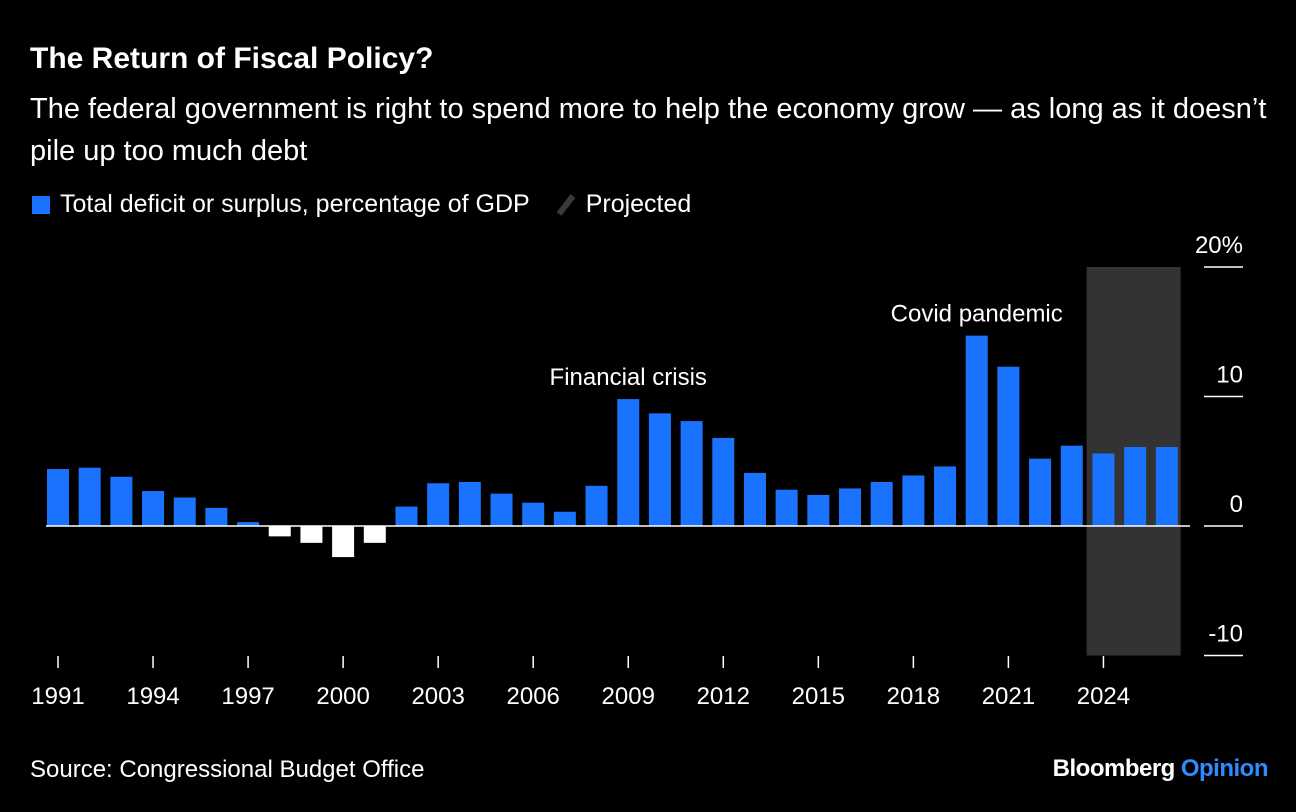  Describe the element at coordinates (976, 430) in the screenshot. I see `bar-2020` at that location.